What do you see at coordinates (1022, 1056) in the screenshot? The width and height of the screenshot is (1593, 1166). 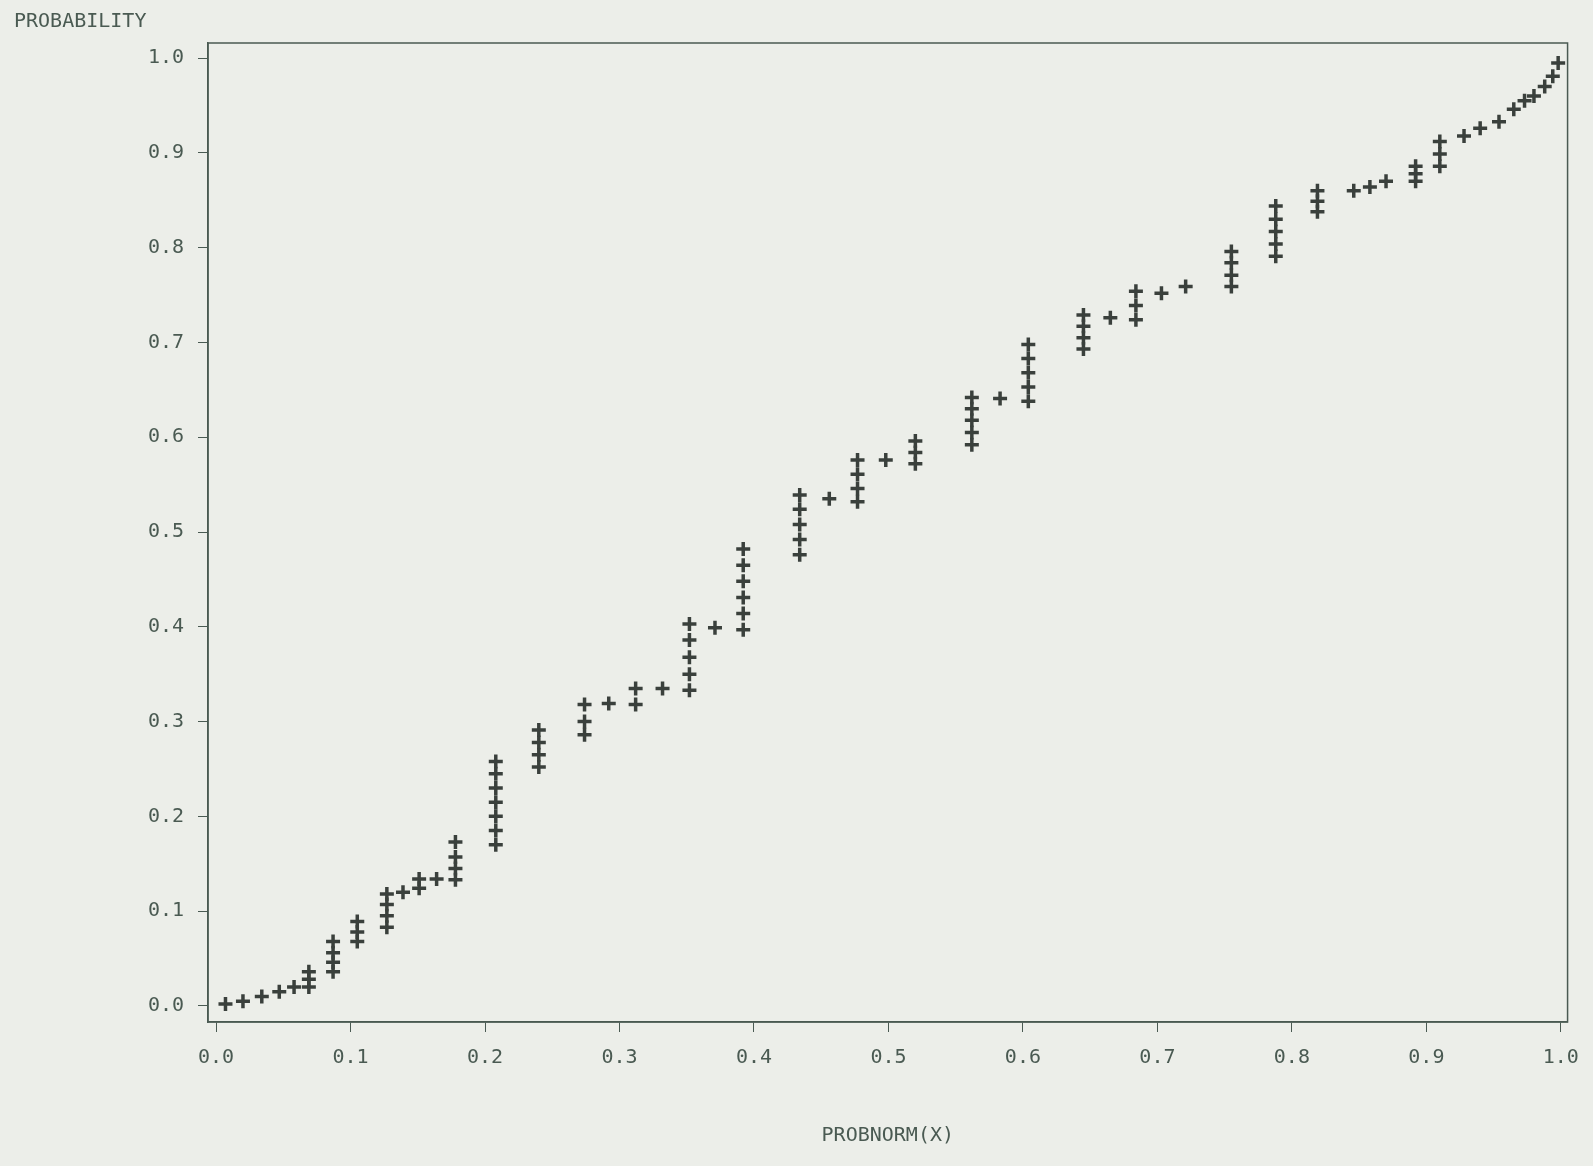 I see `x-tick-label: 0.6` at bounding box center [1022, 1056].